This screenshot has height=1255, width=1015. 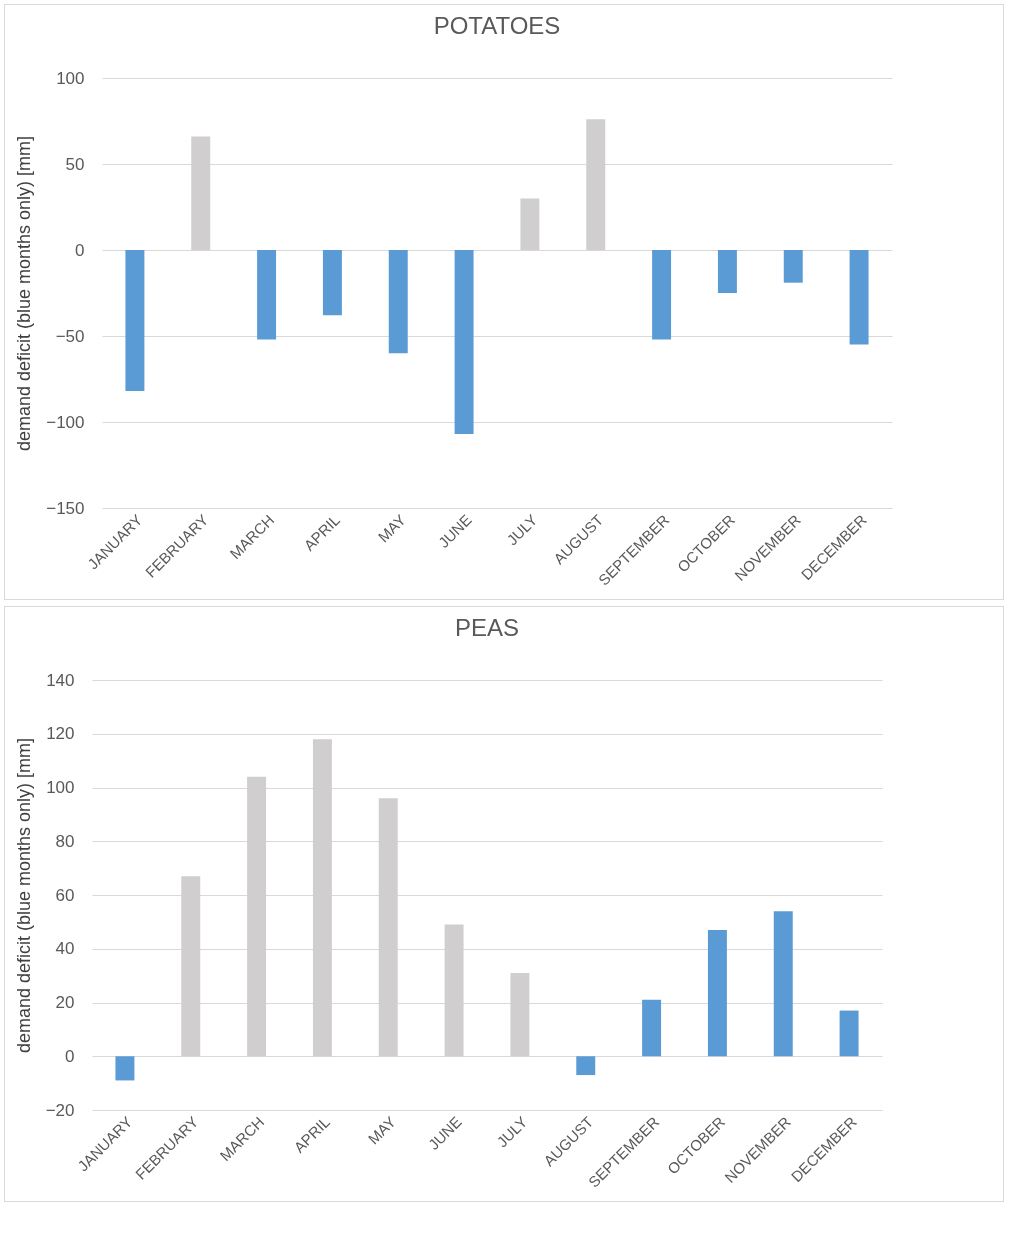 What do you see at coordinates (60, 1110) in the screenshot?
I see `y-tick-label: −20` at bounding box center [60, 1110].